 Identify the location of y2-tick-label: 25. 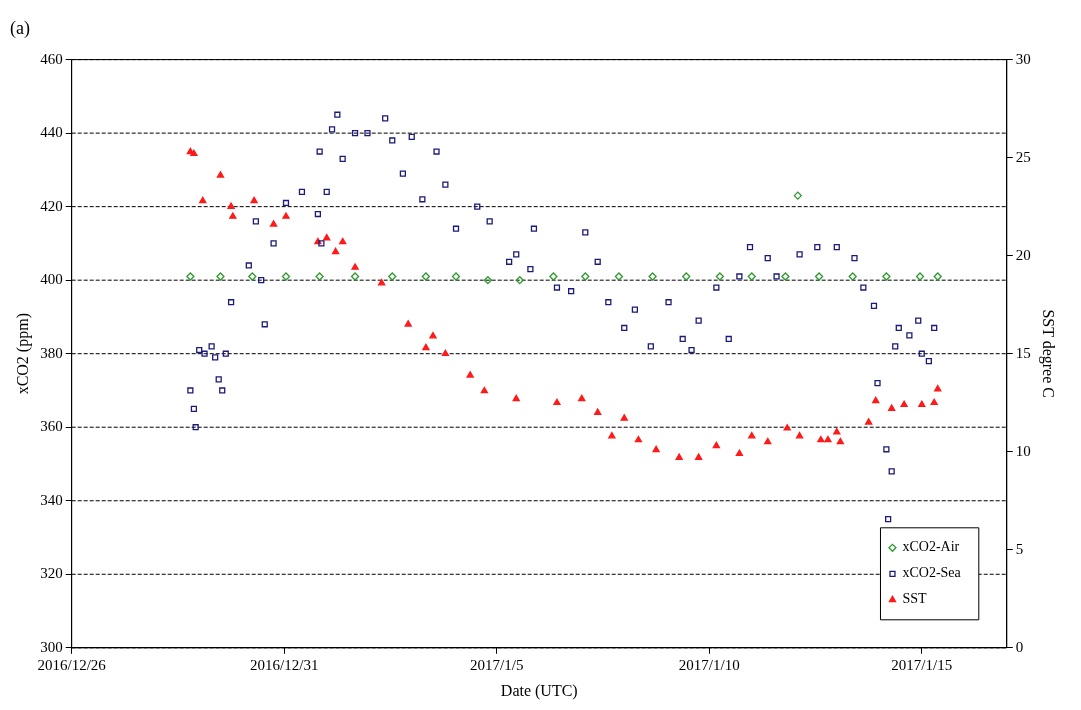
(1023, 156).